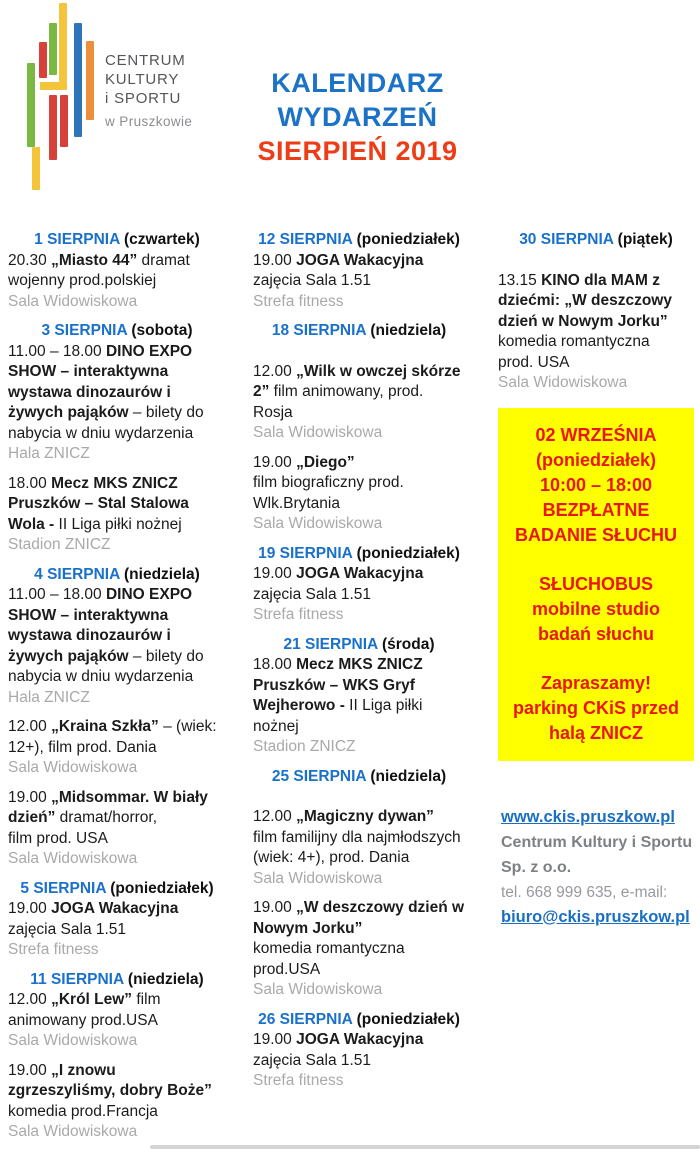 The height and width of the screenshot is (1154, 700). Describe the element at coordinates (595, 732) in the screenshot. I see `promo-text-line: halą ZNICZ` at that location.